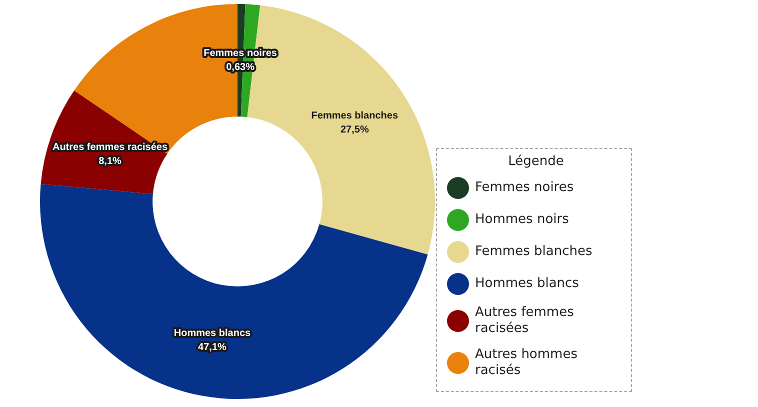 This screenshot has width=758, height=407. I want to click on data-label: 47,1%, so click(212, 348).